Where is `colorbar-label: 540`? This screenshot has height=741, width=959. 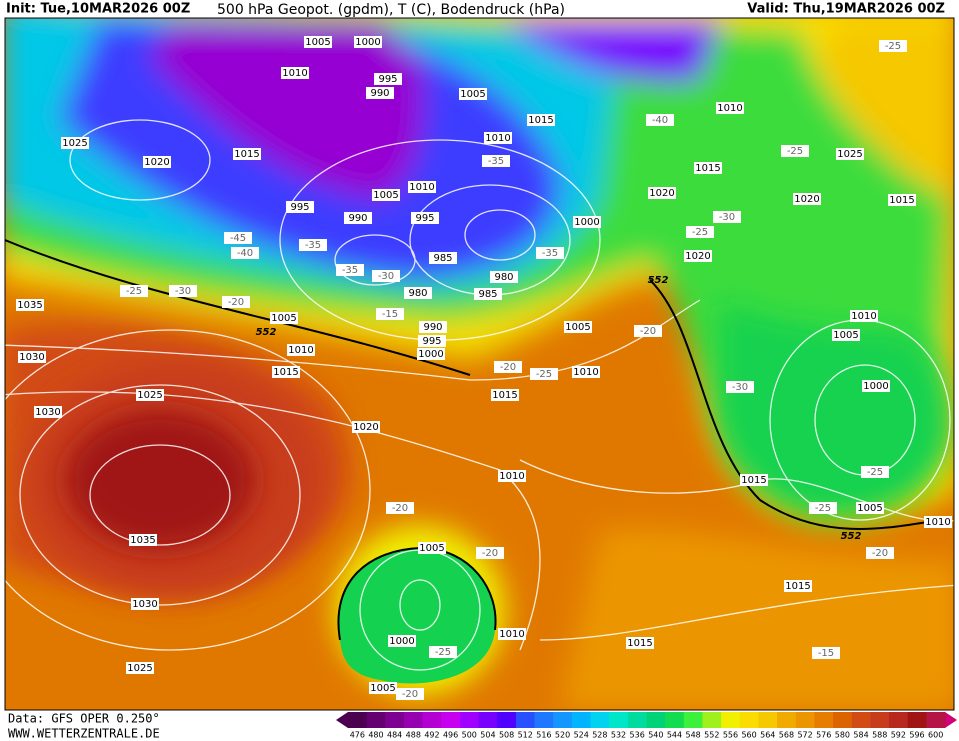
colorbar-label: 540 is located at coordinates (655, 735).